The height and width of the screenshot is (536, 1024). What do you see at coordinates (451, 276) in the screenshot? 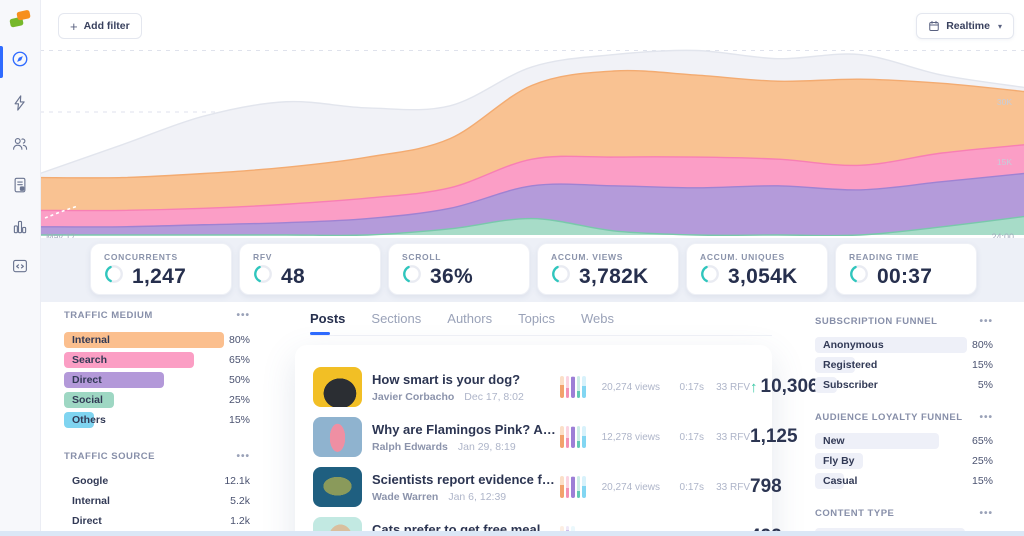
I see `kpi-value: 36%` at bounding box center [451, 276].